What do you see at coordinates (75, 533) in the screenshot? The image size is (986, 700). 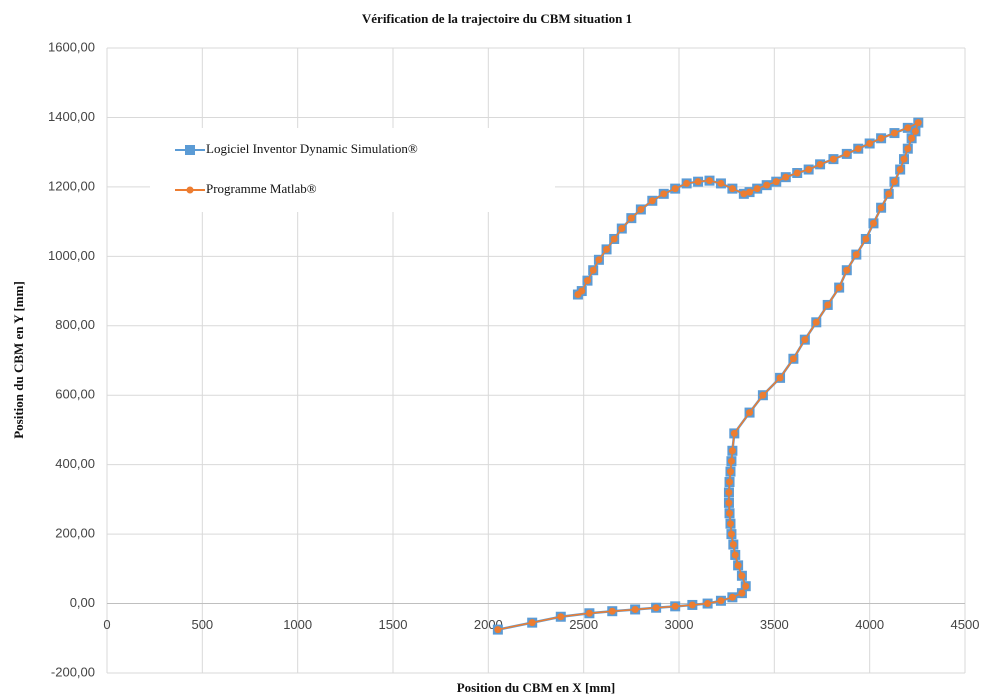 I see `y-tick-label: 200,00` at bounding box center [75, 533].